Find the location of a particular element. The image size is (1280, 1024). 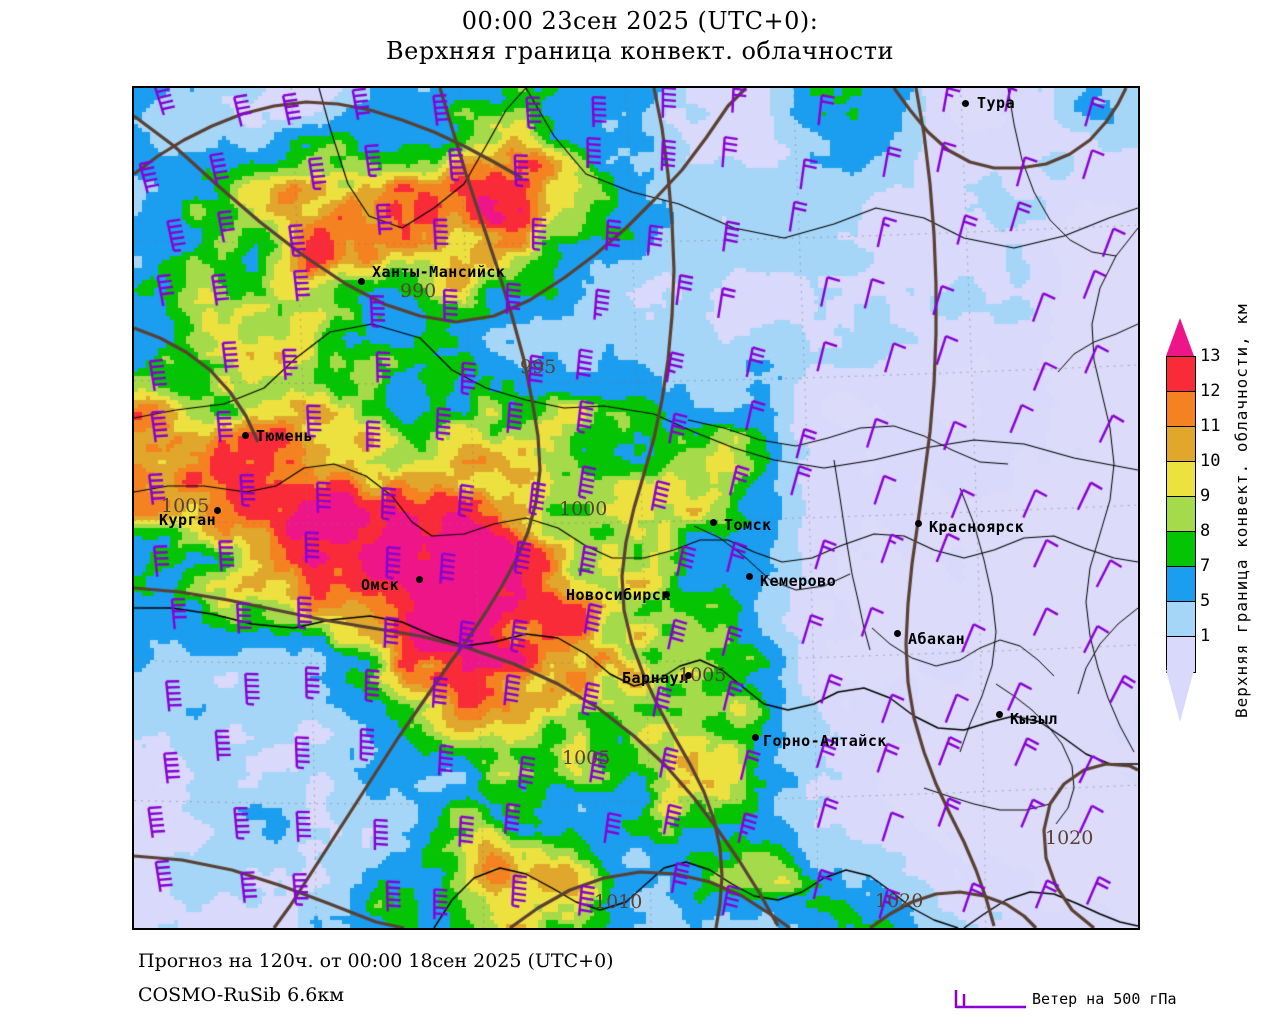

isobar-label: 1010 is located at coordinates (618, 902).